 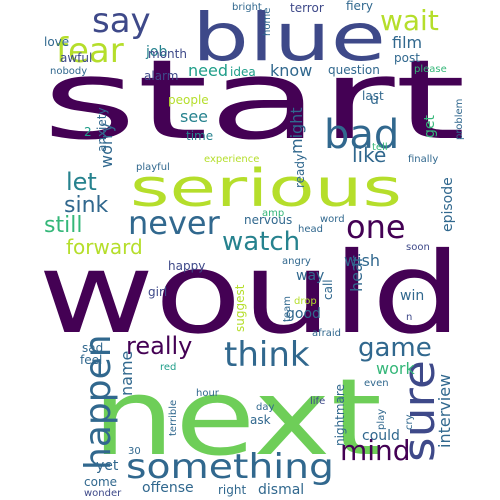 What do you see at coordinates (361, 135) in the screenshot?
I see `word-bad: bad` at bounding box center [361, 135].